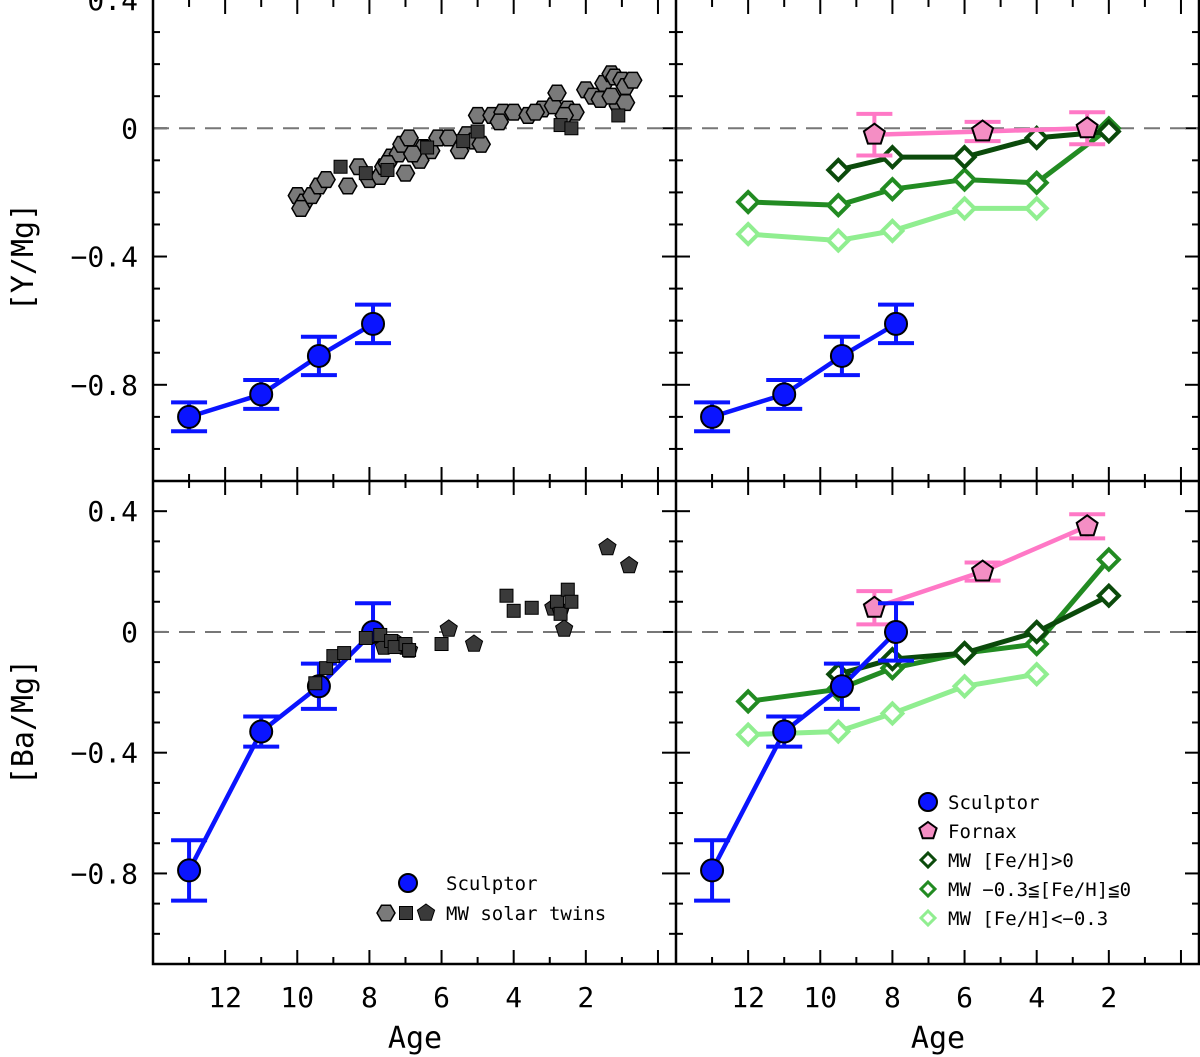 The image size is (1200, 1057). Describe the element at coordinates (23, 722) in the screenshot. I see `y-axis-title-bottom: [Ba/Mg]` at that location.